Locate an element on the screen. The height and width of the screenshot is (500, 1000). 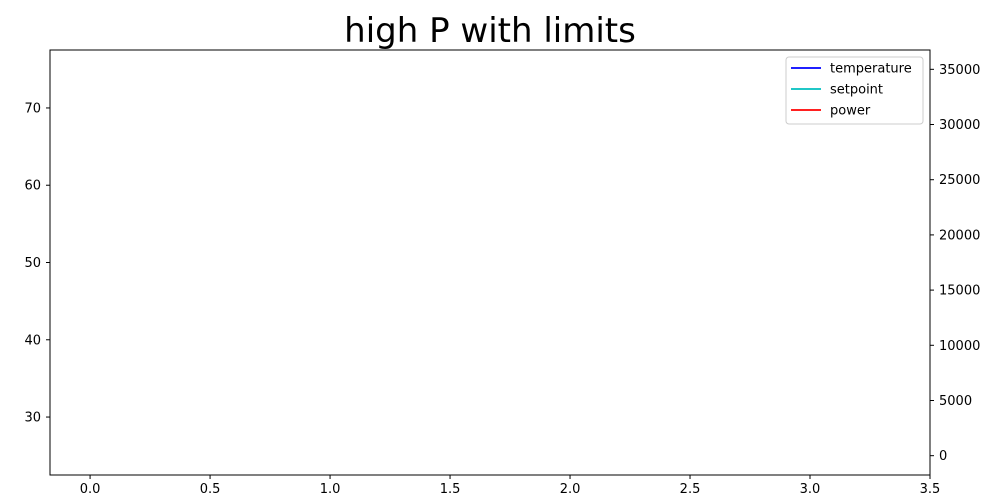
x-tick-label: 1.0 is located at coordinates (330, 489).